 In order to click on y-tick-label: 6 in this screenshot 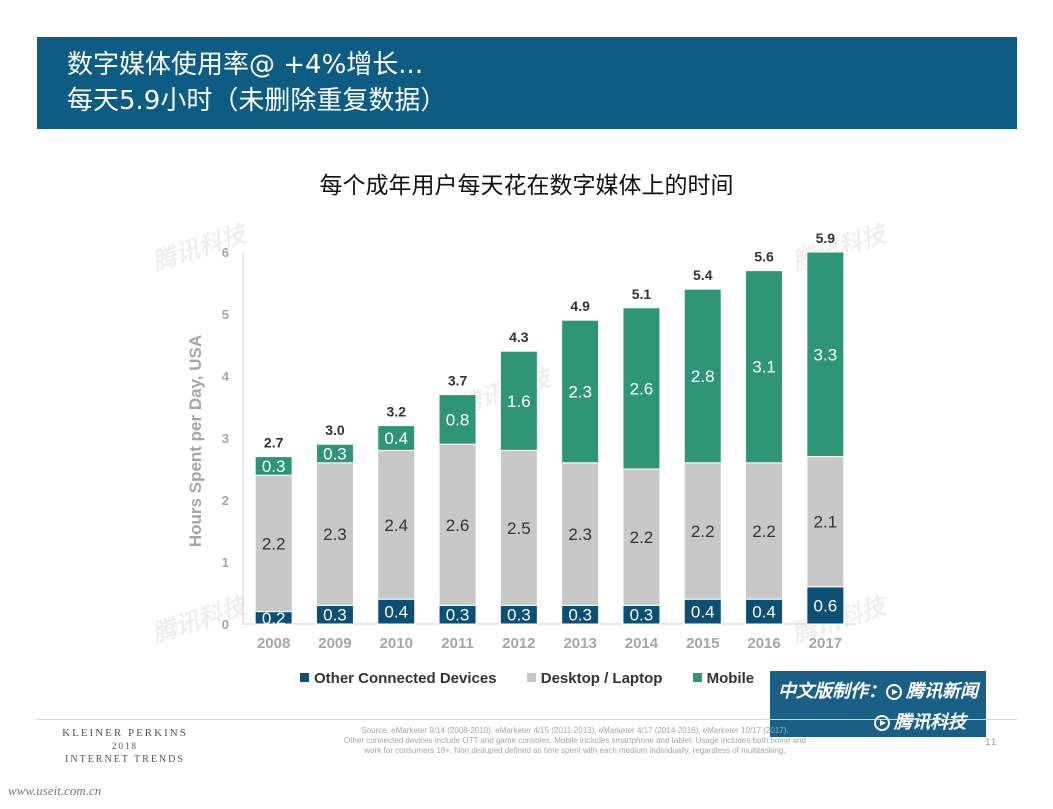, I will do `click(225, 252)`.